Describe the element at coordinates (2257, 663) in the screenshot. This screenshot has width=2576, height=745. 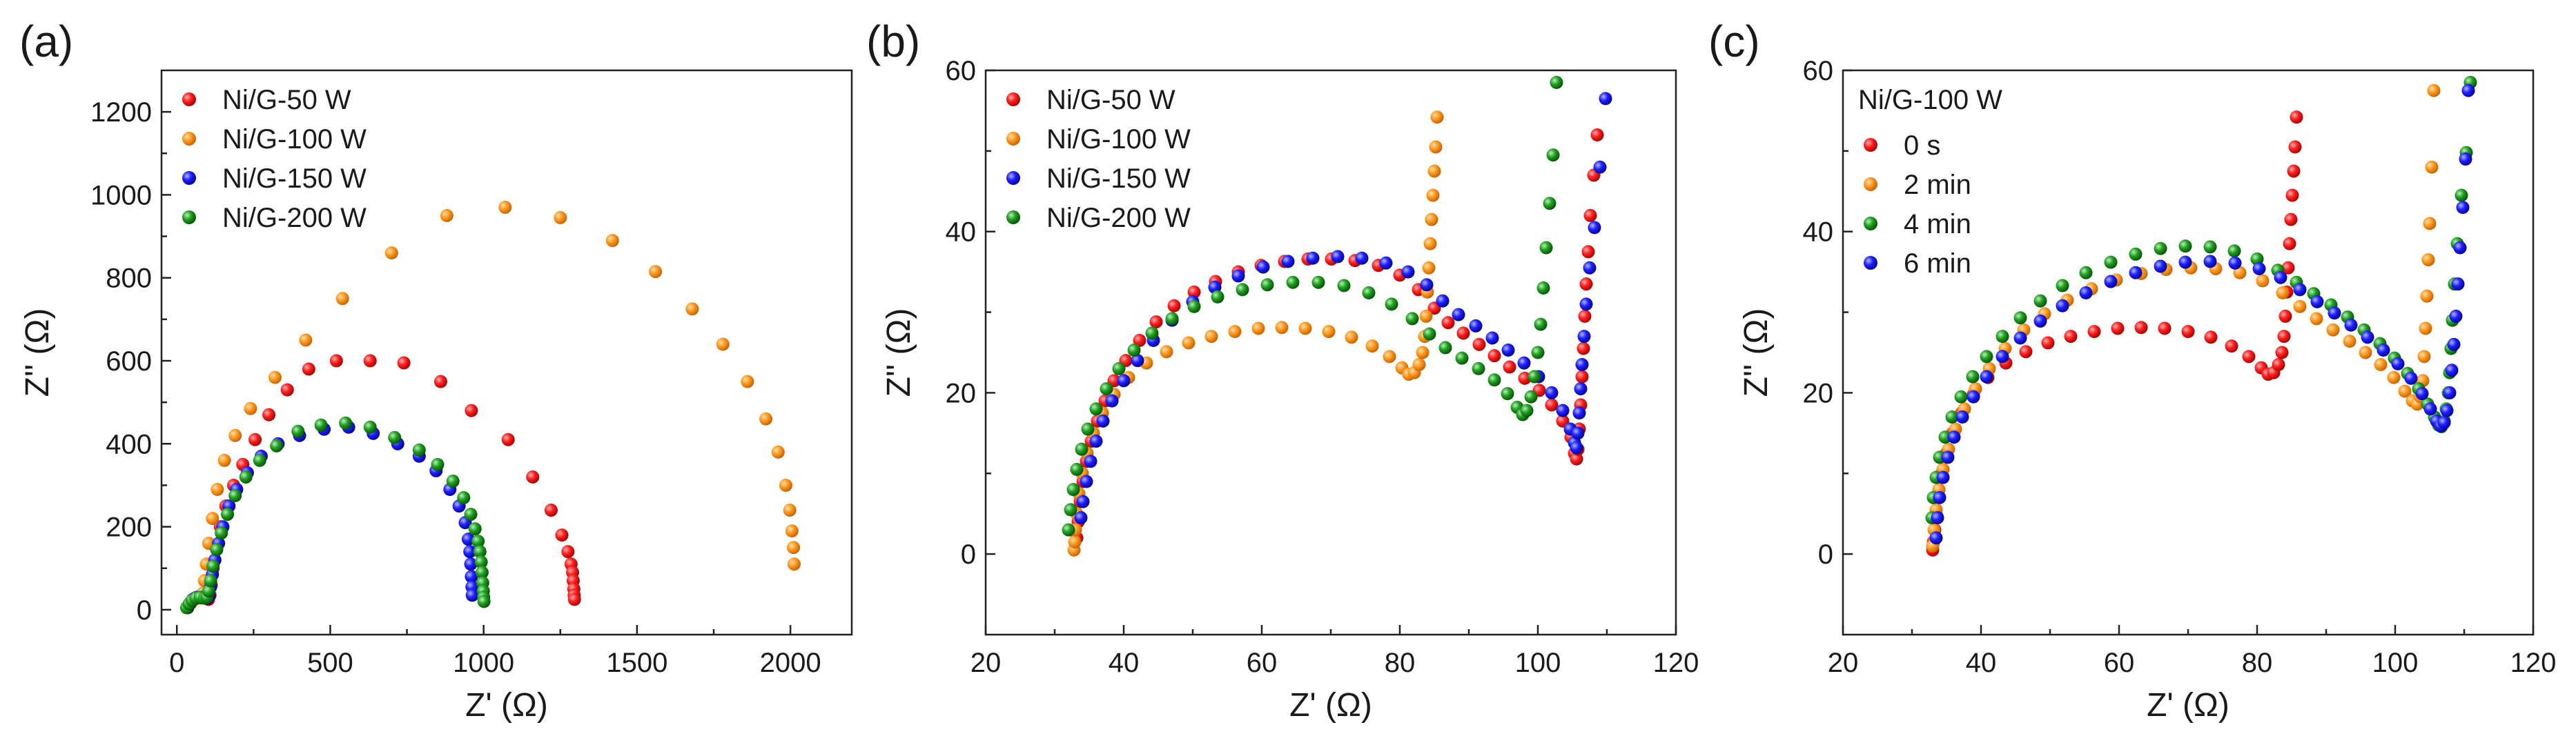
I see `x-tick-label: 80` at that location.